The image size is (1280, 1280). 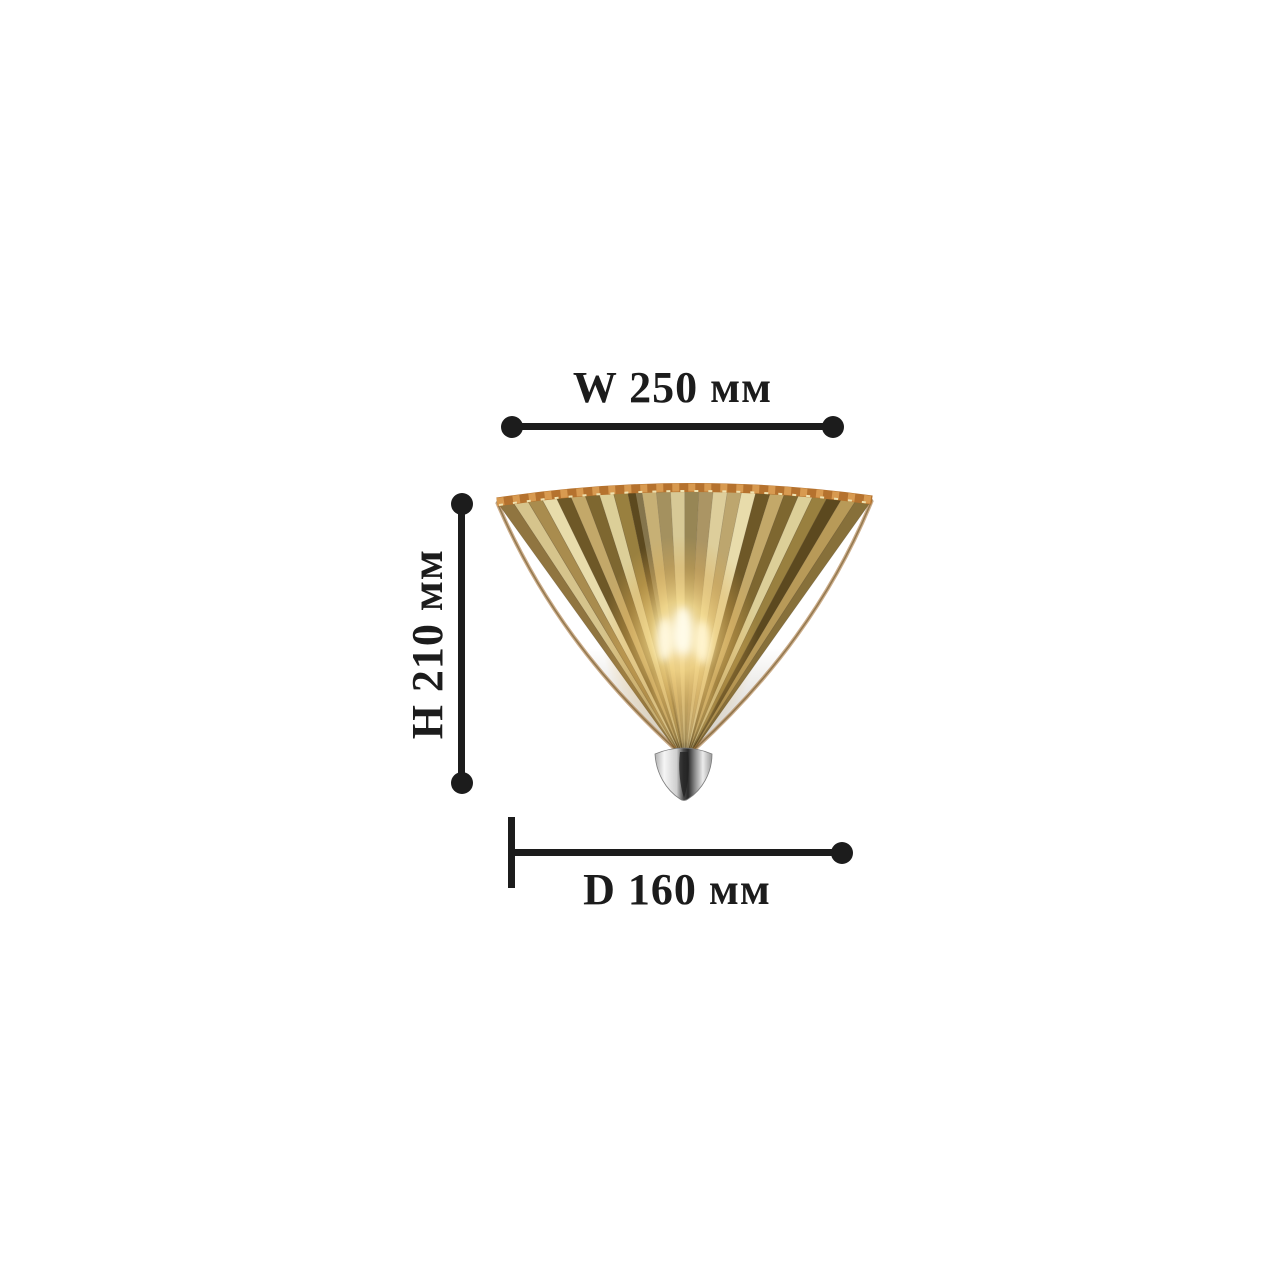 What do you see at coordinates (672, 387) in the screenshot?
I see `width-dimension-label: W 250 мм` at bounding box center [672, 387].